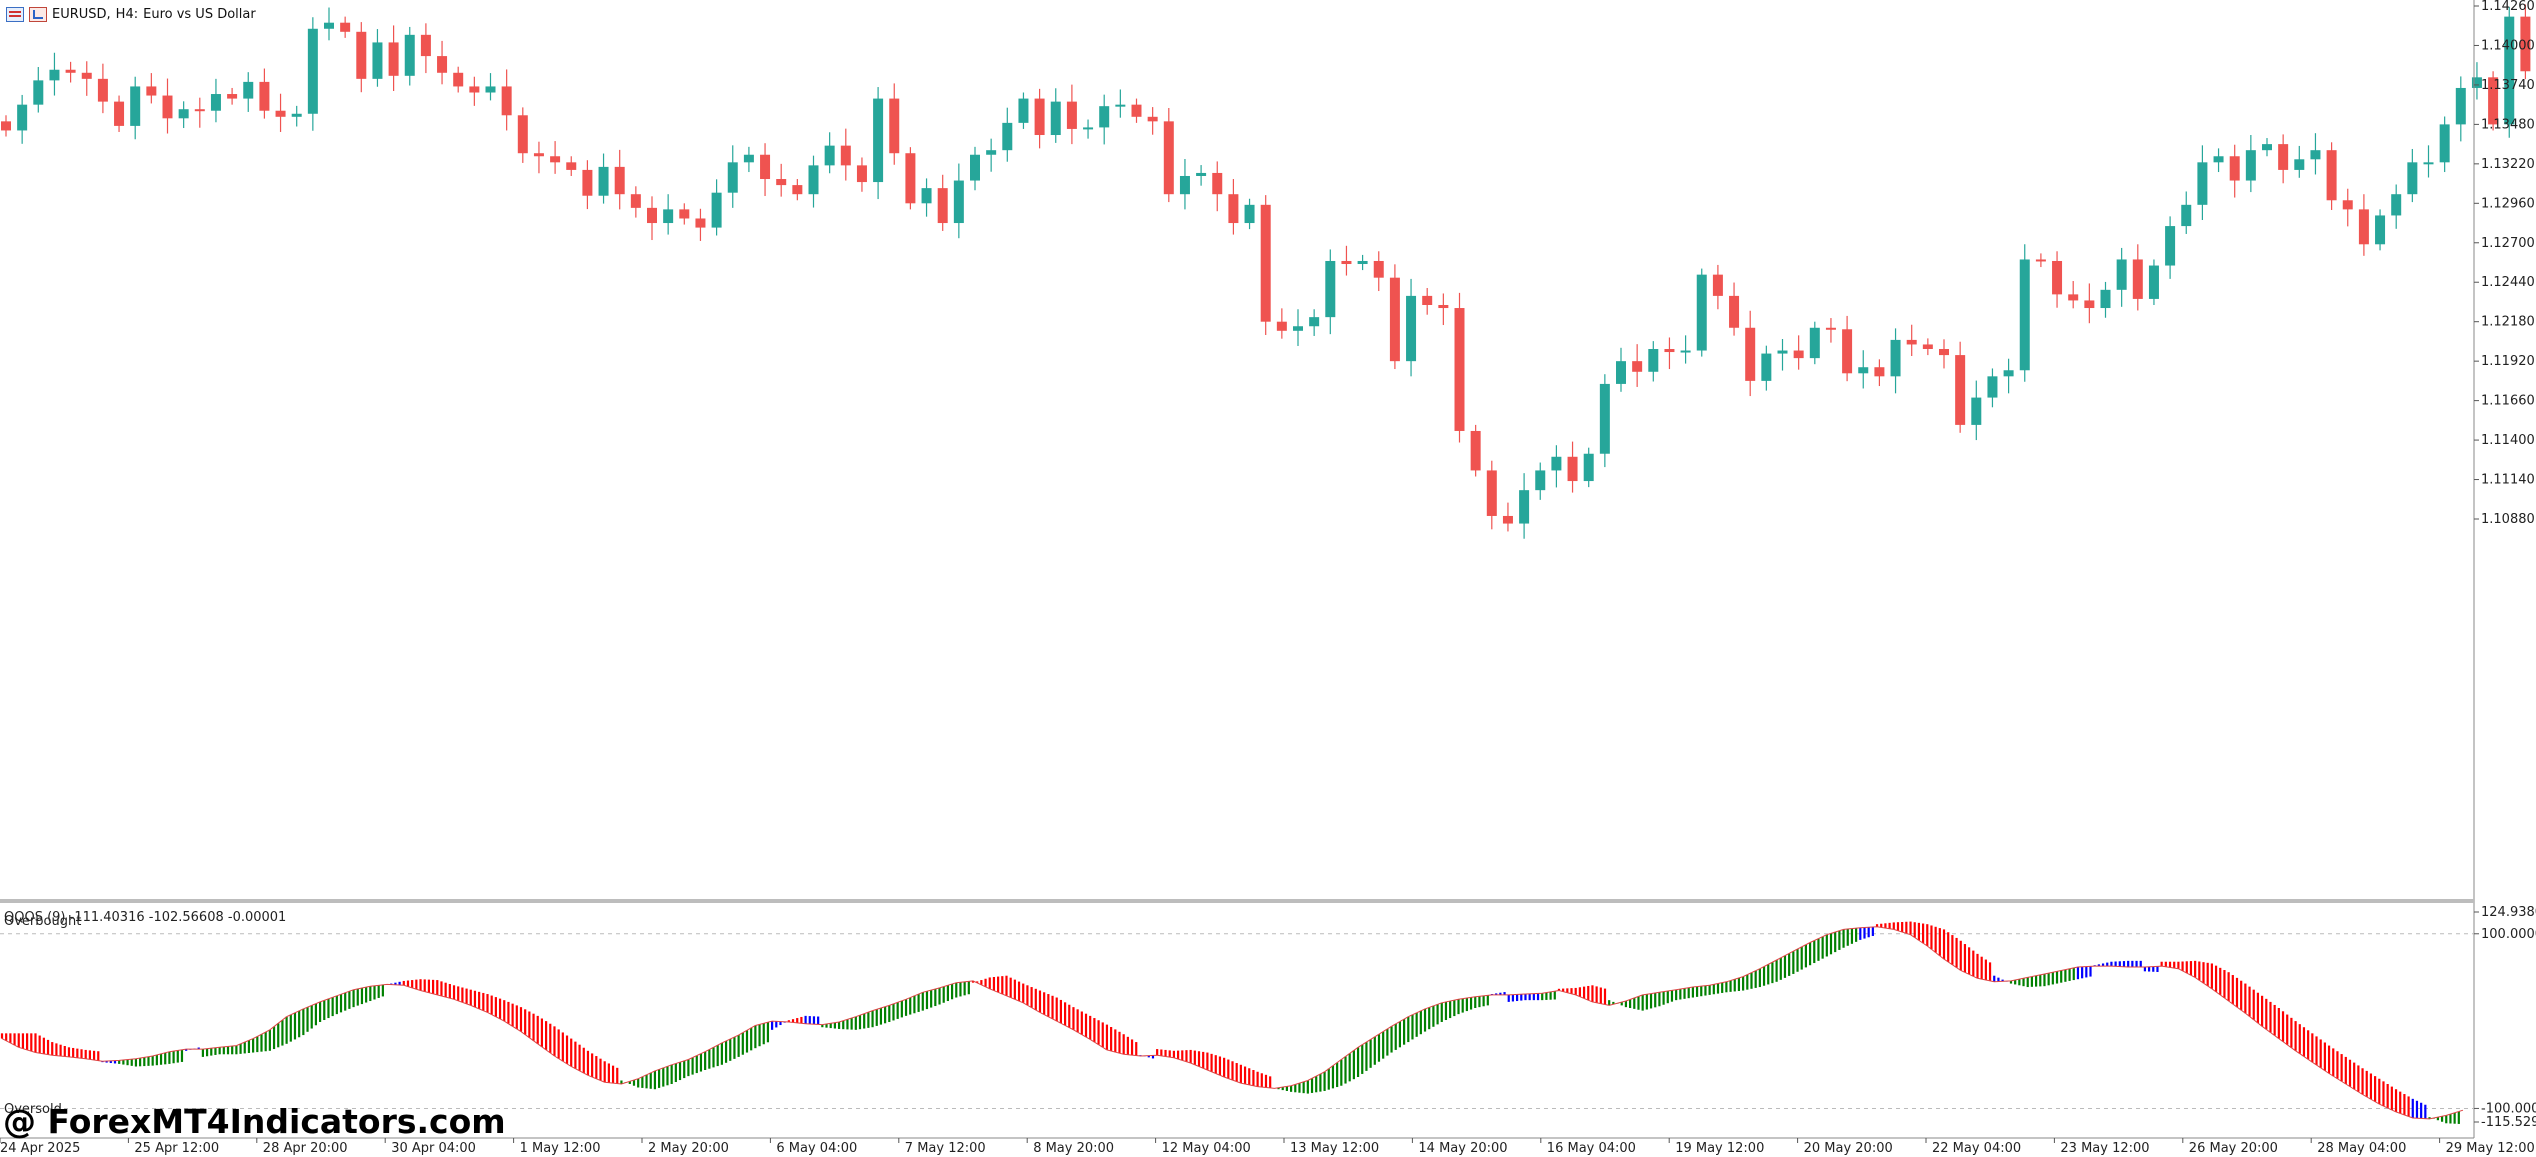  Describe the element at coordinates (2508, 480) in the screenshot. I see `price-tick-label: 1.11140` at that location.